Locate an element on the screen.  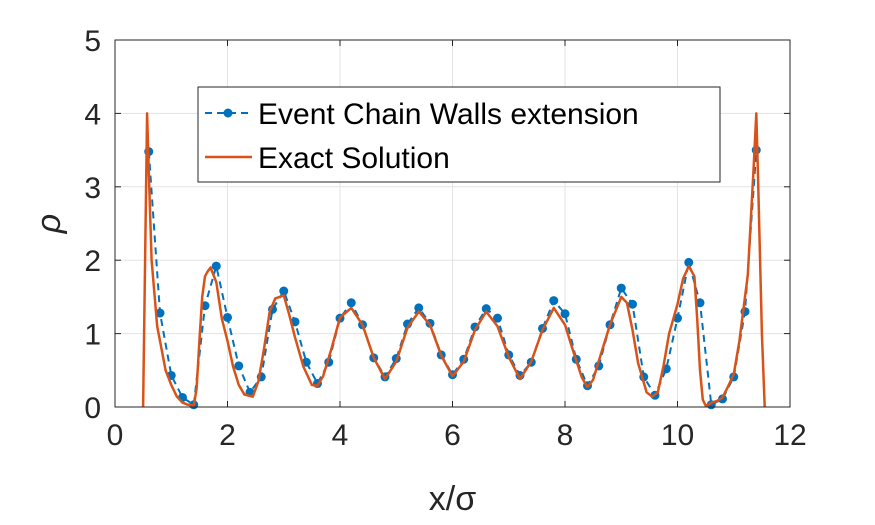
y-tick-label: 3 is located at coordinates (92, 188).